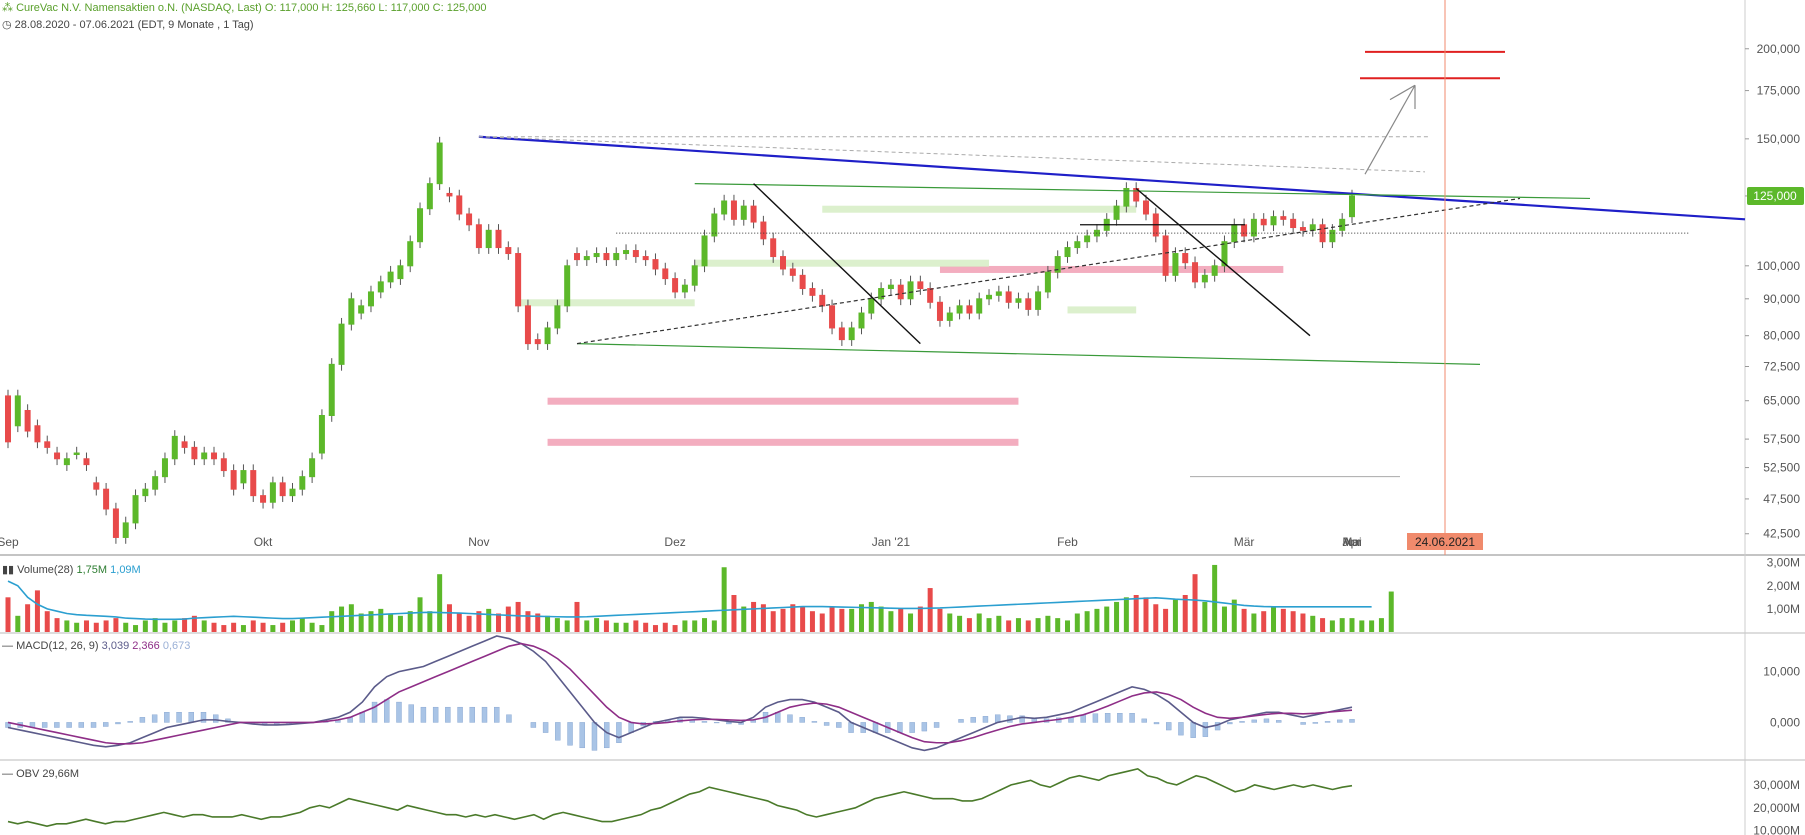 This screenshot has height=835, width=1805. I want to click on histogram-value: 0,673, so click(176, 646).